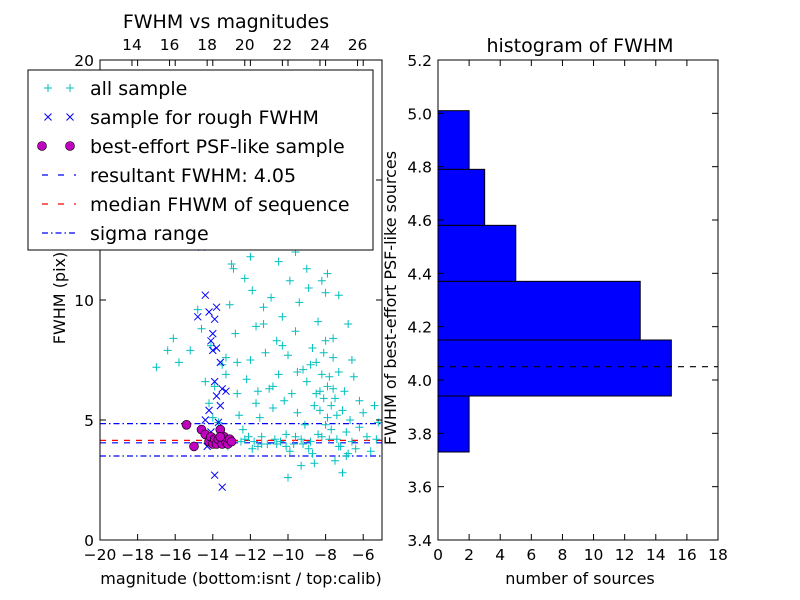 The width and height of the screenshot is (800, 600). Describe the element at coordinates (245, 45) in the screenshot. I see `top-x-tick-label: 20` at that location.